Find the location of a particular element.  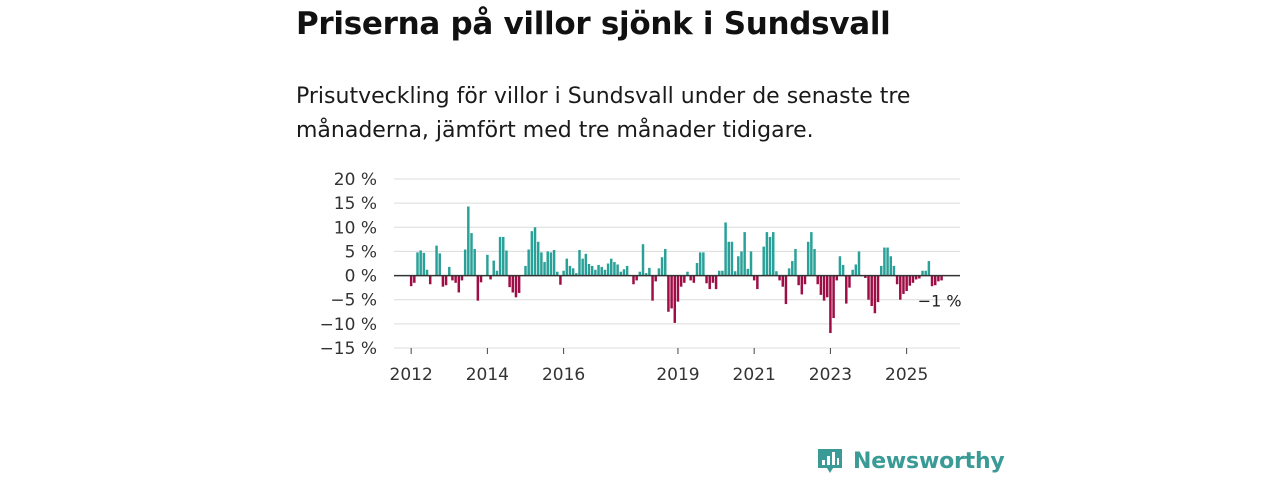

y-tick-label: 5 % is located at coordinates (361, 252).